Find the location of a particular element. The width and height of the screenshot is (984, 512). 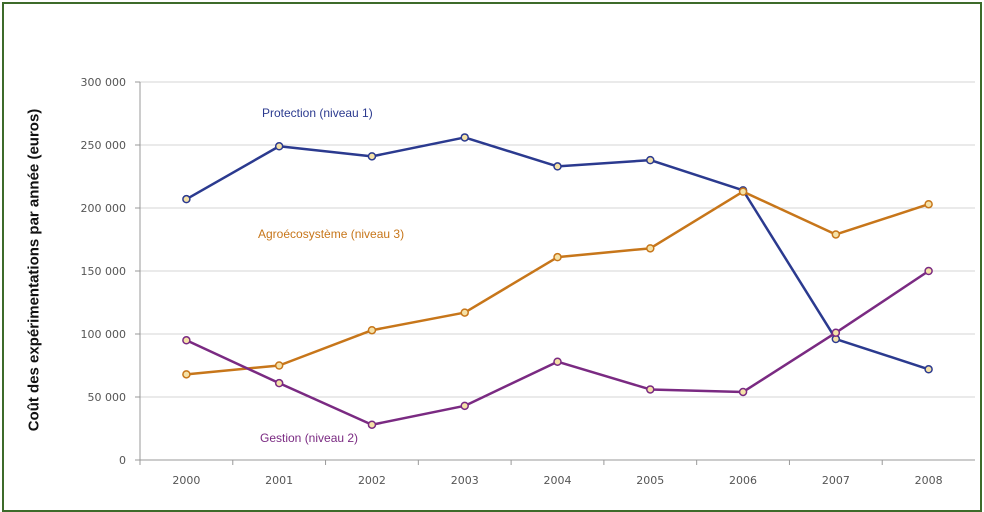

x-tick-label: 2001 is located at coordinates (279, 480).